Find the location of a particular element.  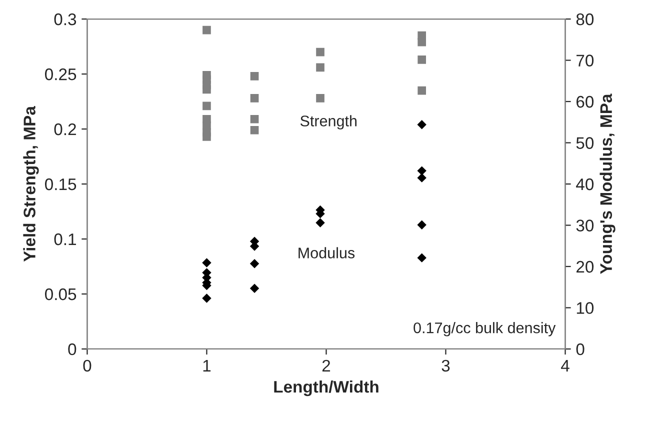

annotation: Strength is located at coordinates (328, 122).